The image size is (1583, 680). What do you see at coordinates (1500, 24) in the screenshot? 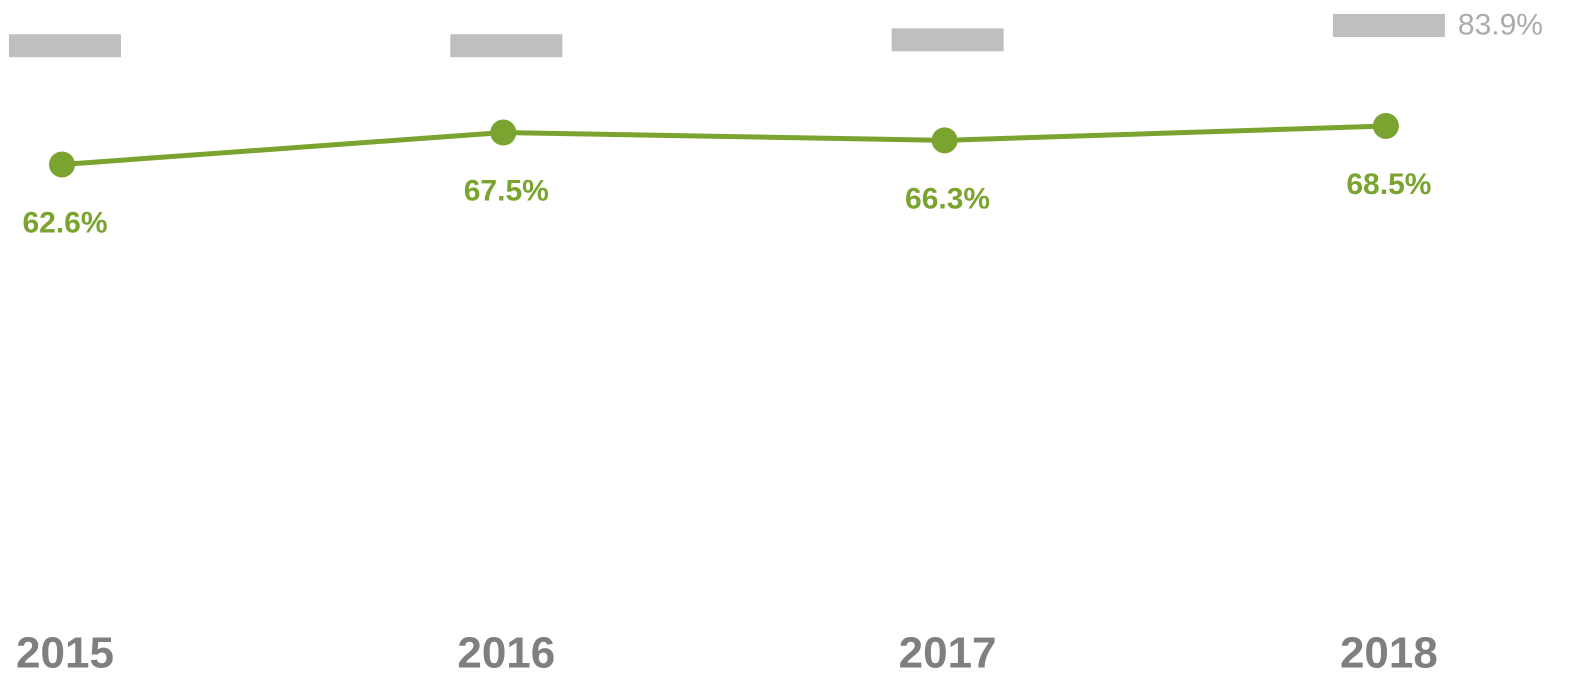
I see `data-label: 83.9%` at bounding box center [1500, 24].